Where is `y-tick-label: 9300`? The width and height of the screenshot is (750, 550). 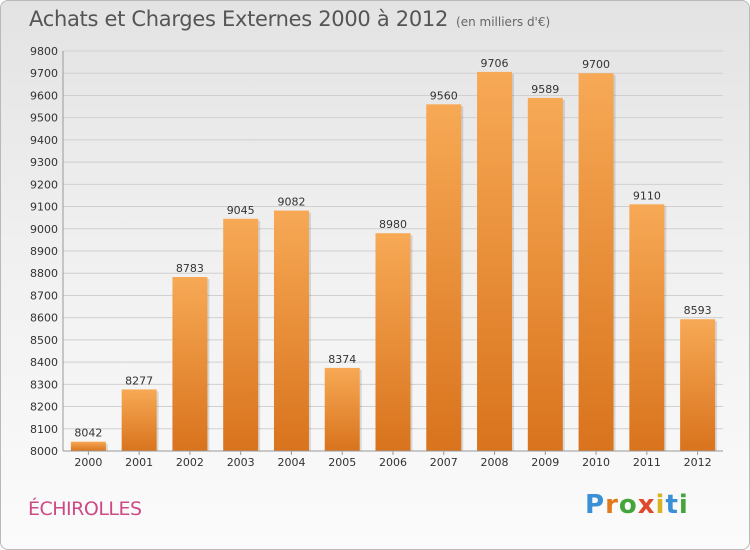 y-tick-label: 9300 is located at coordinates (44, 162).